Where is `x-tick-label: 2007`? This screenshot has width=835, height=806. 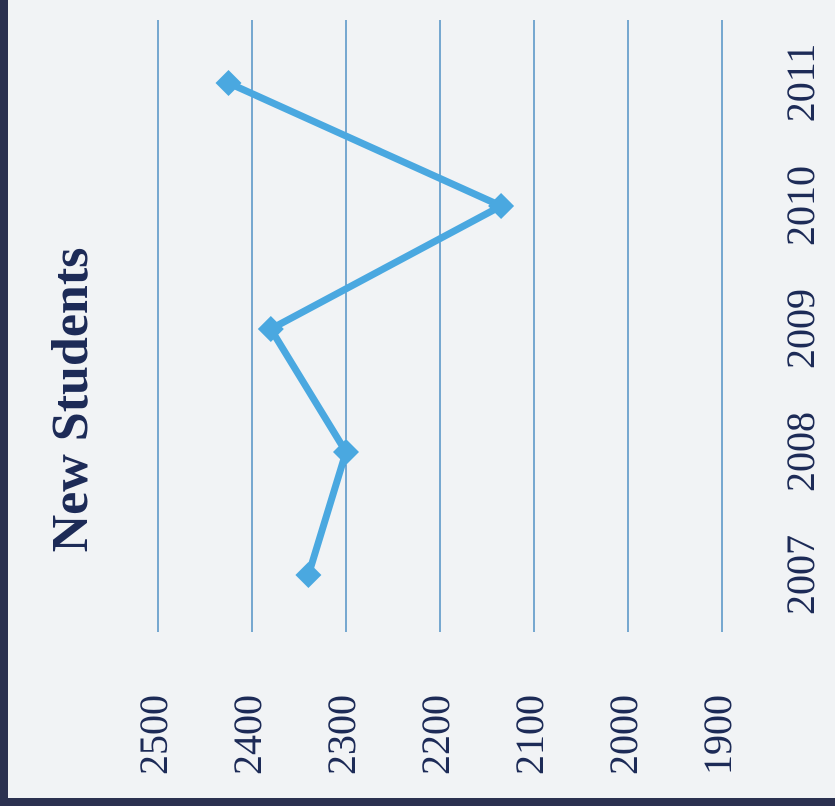 x-tick-label: 2007 is located at coordinates (800, 575).